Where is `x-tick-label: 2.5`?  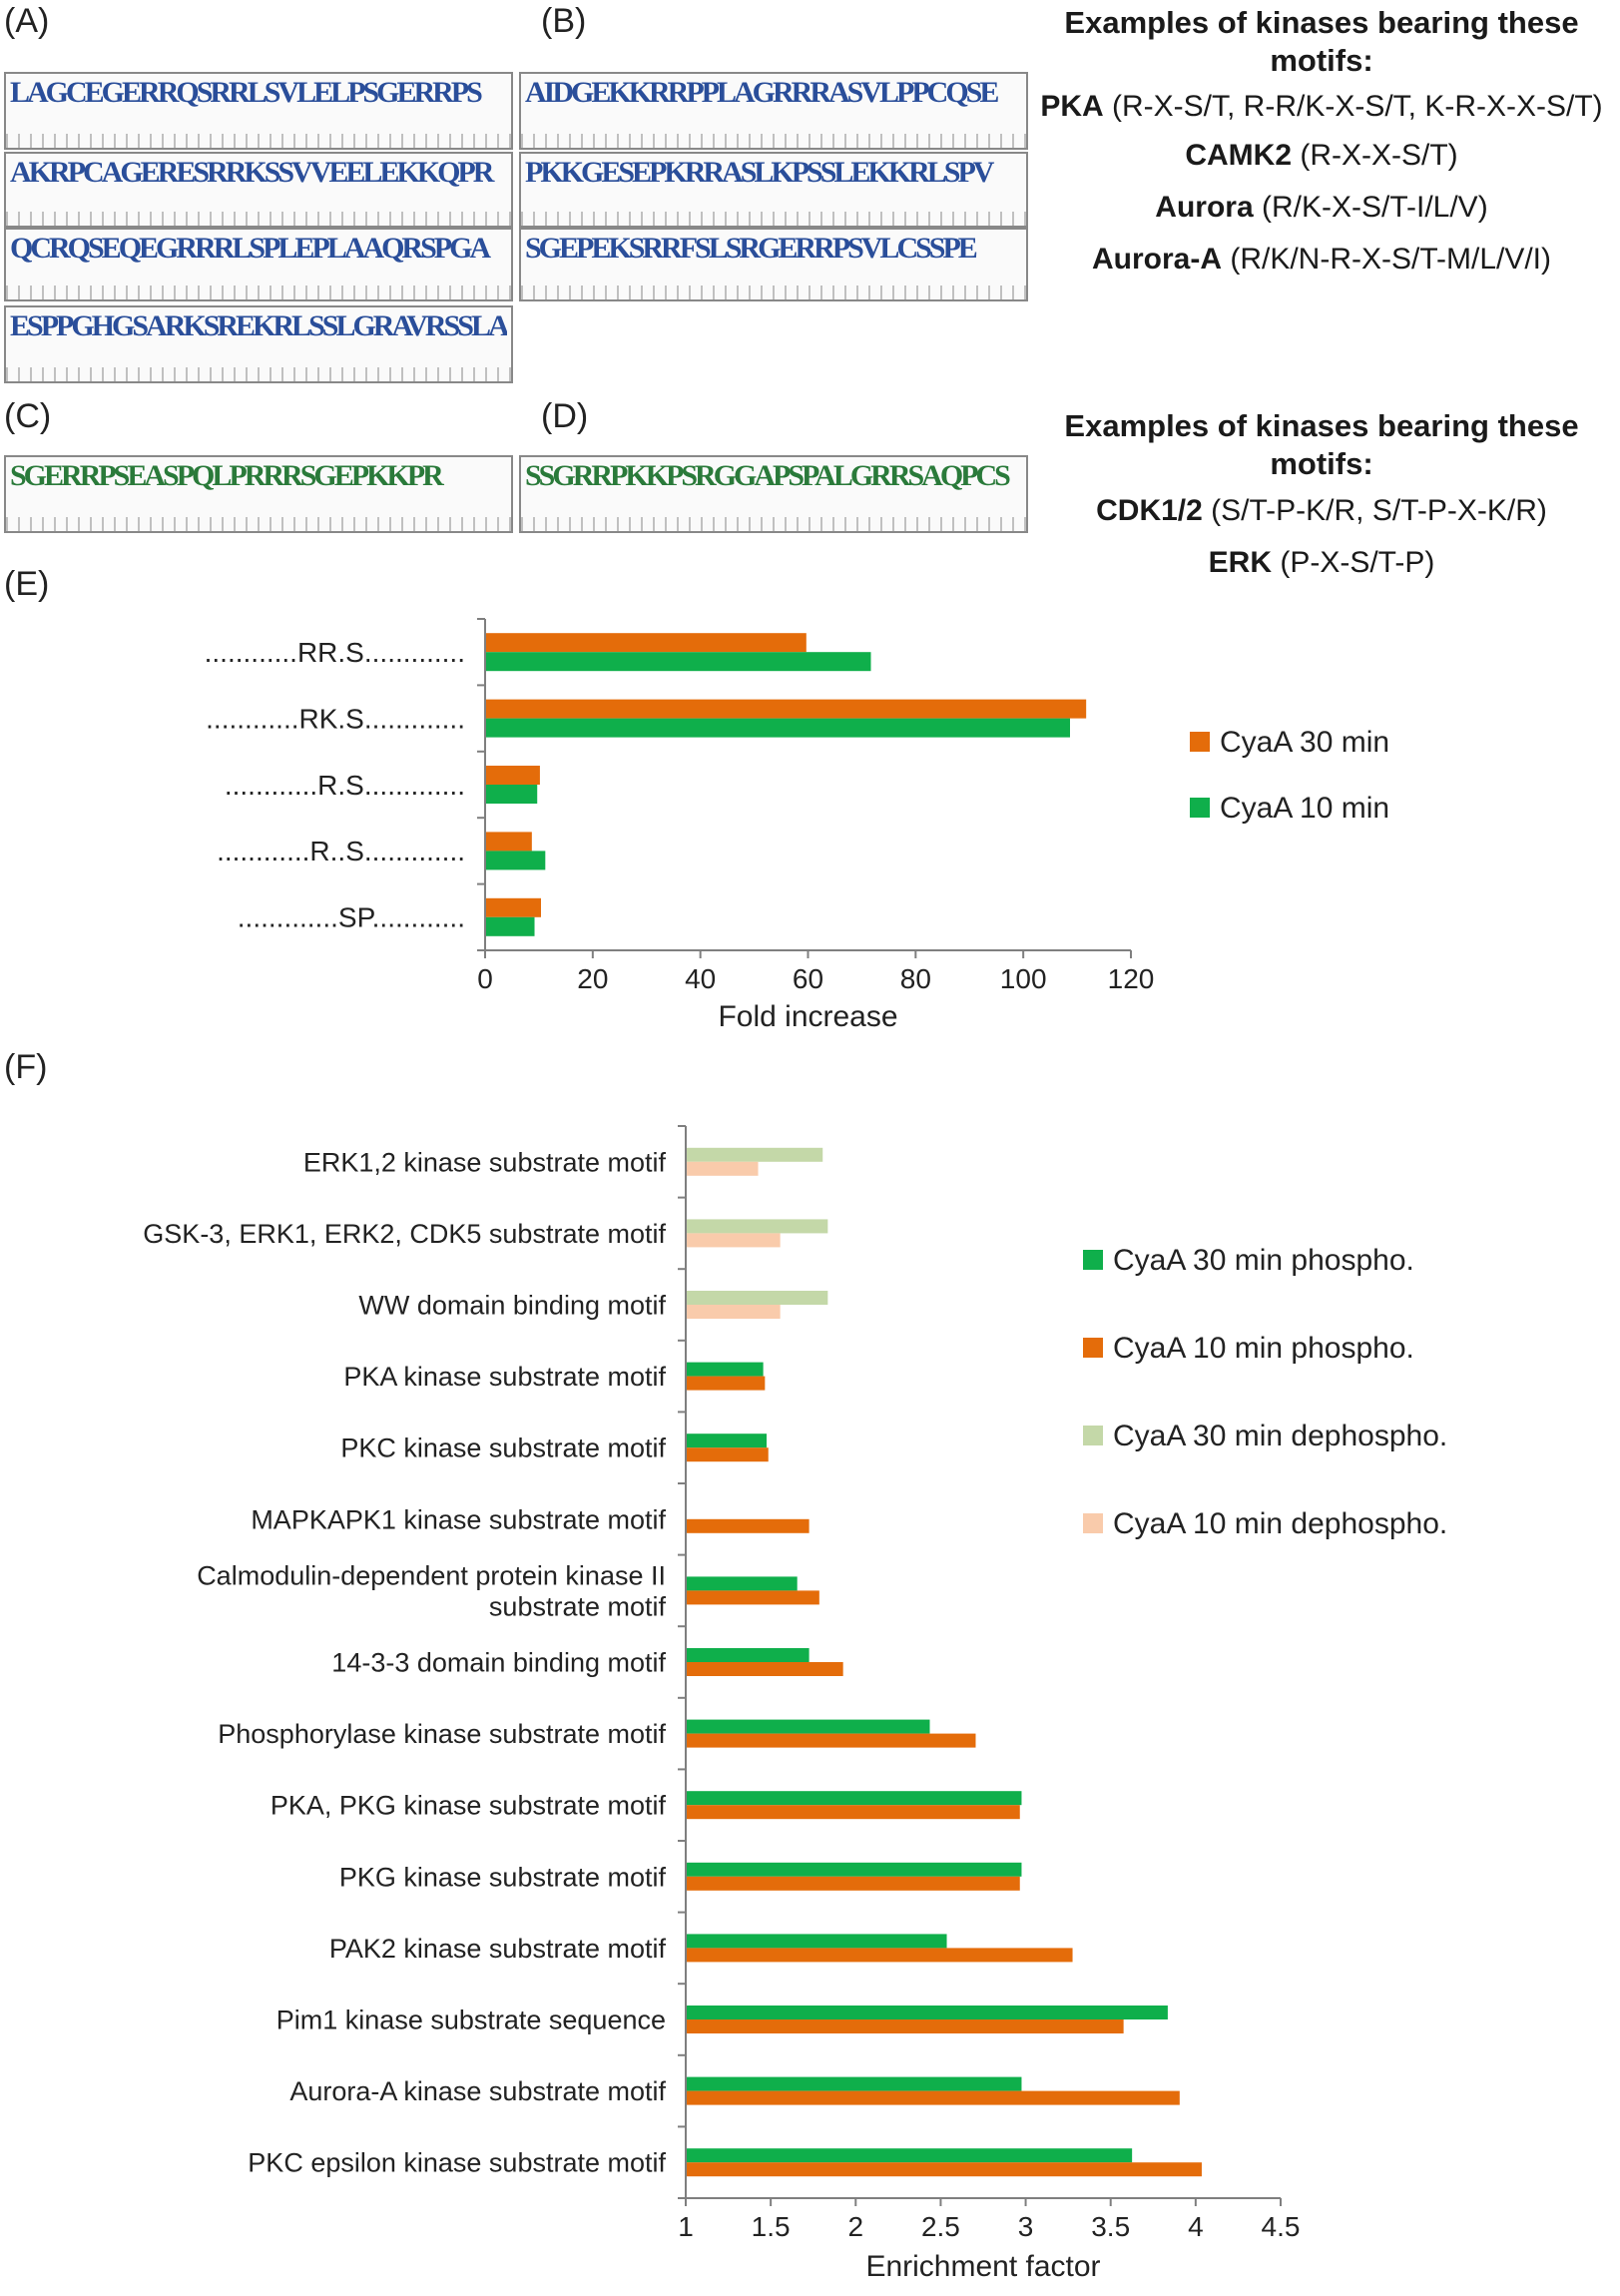
x-tick-label: 2.5 is located at coordinates (940, 2226).